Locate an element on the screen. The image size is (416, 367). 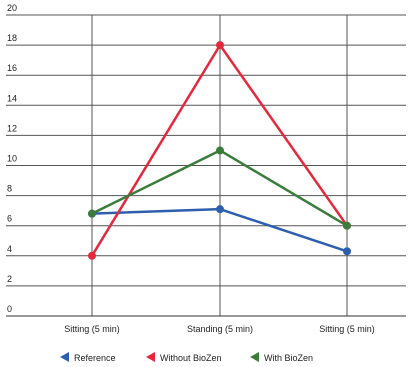
y-tick-label: 20 is located at coordinates (12, 8).